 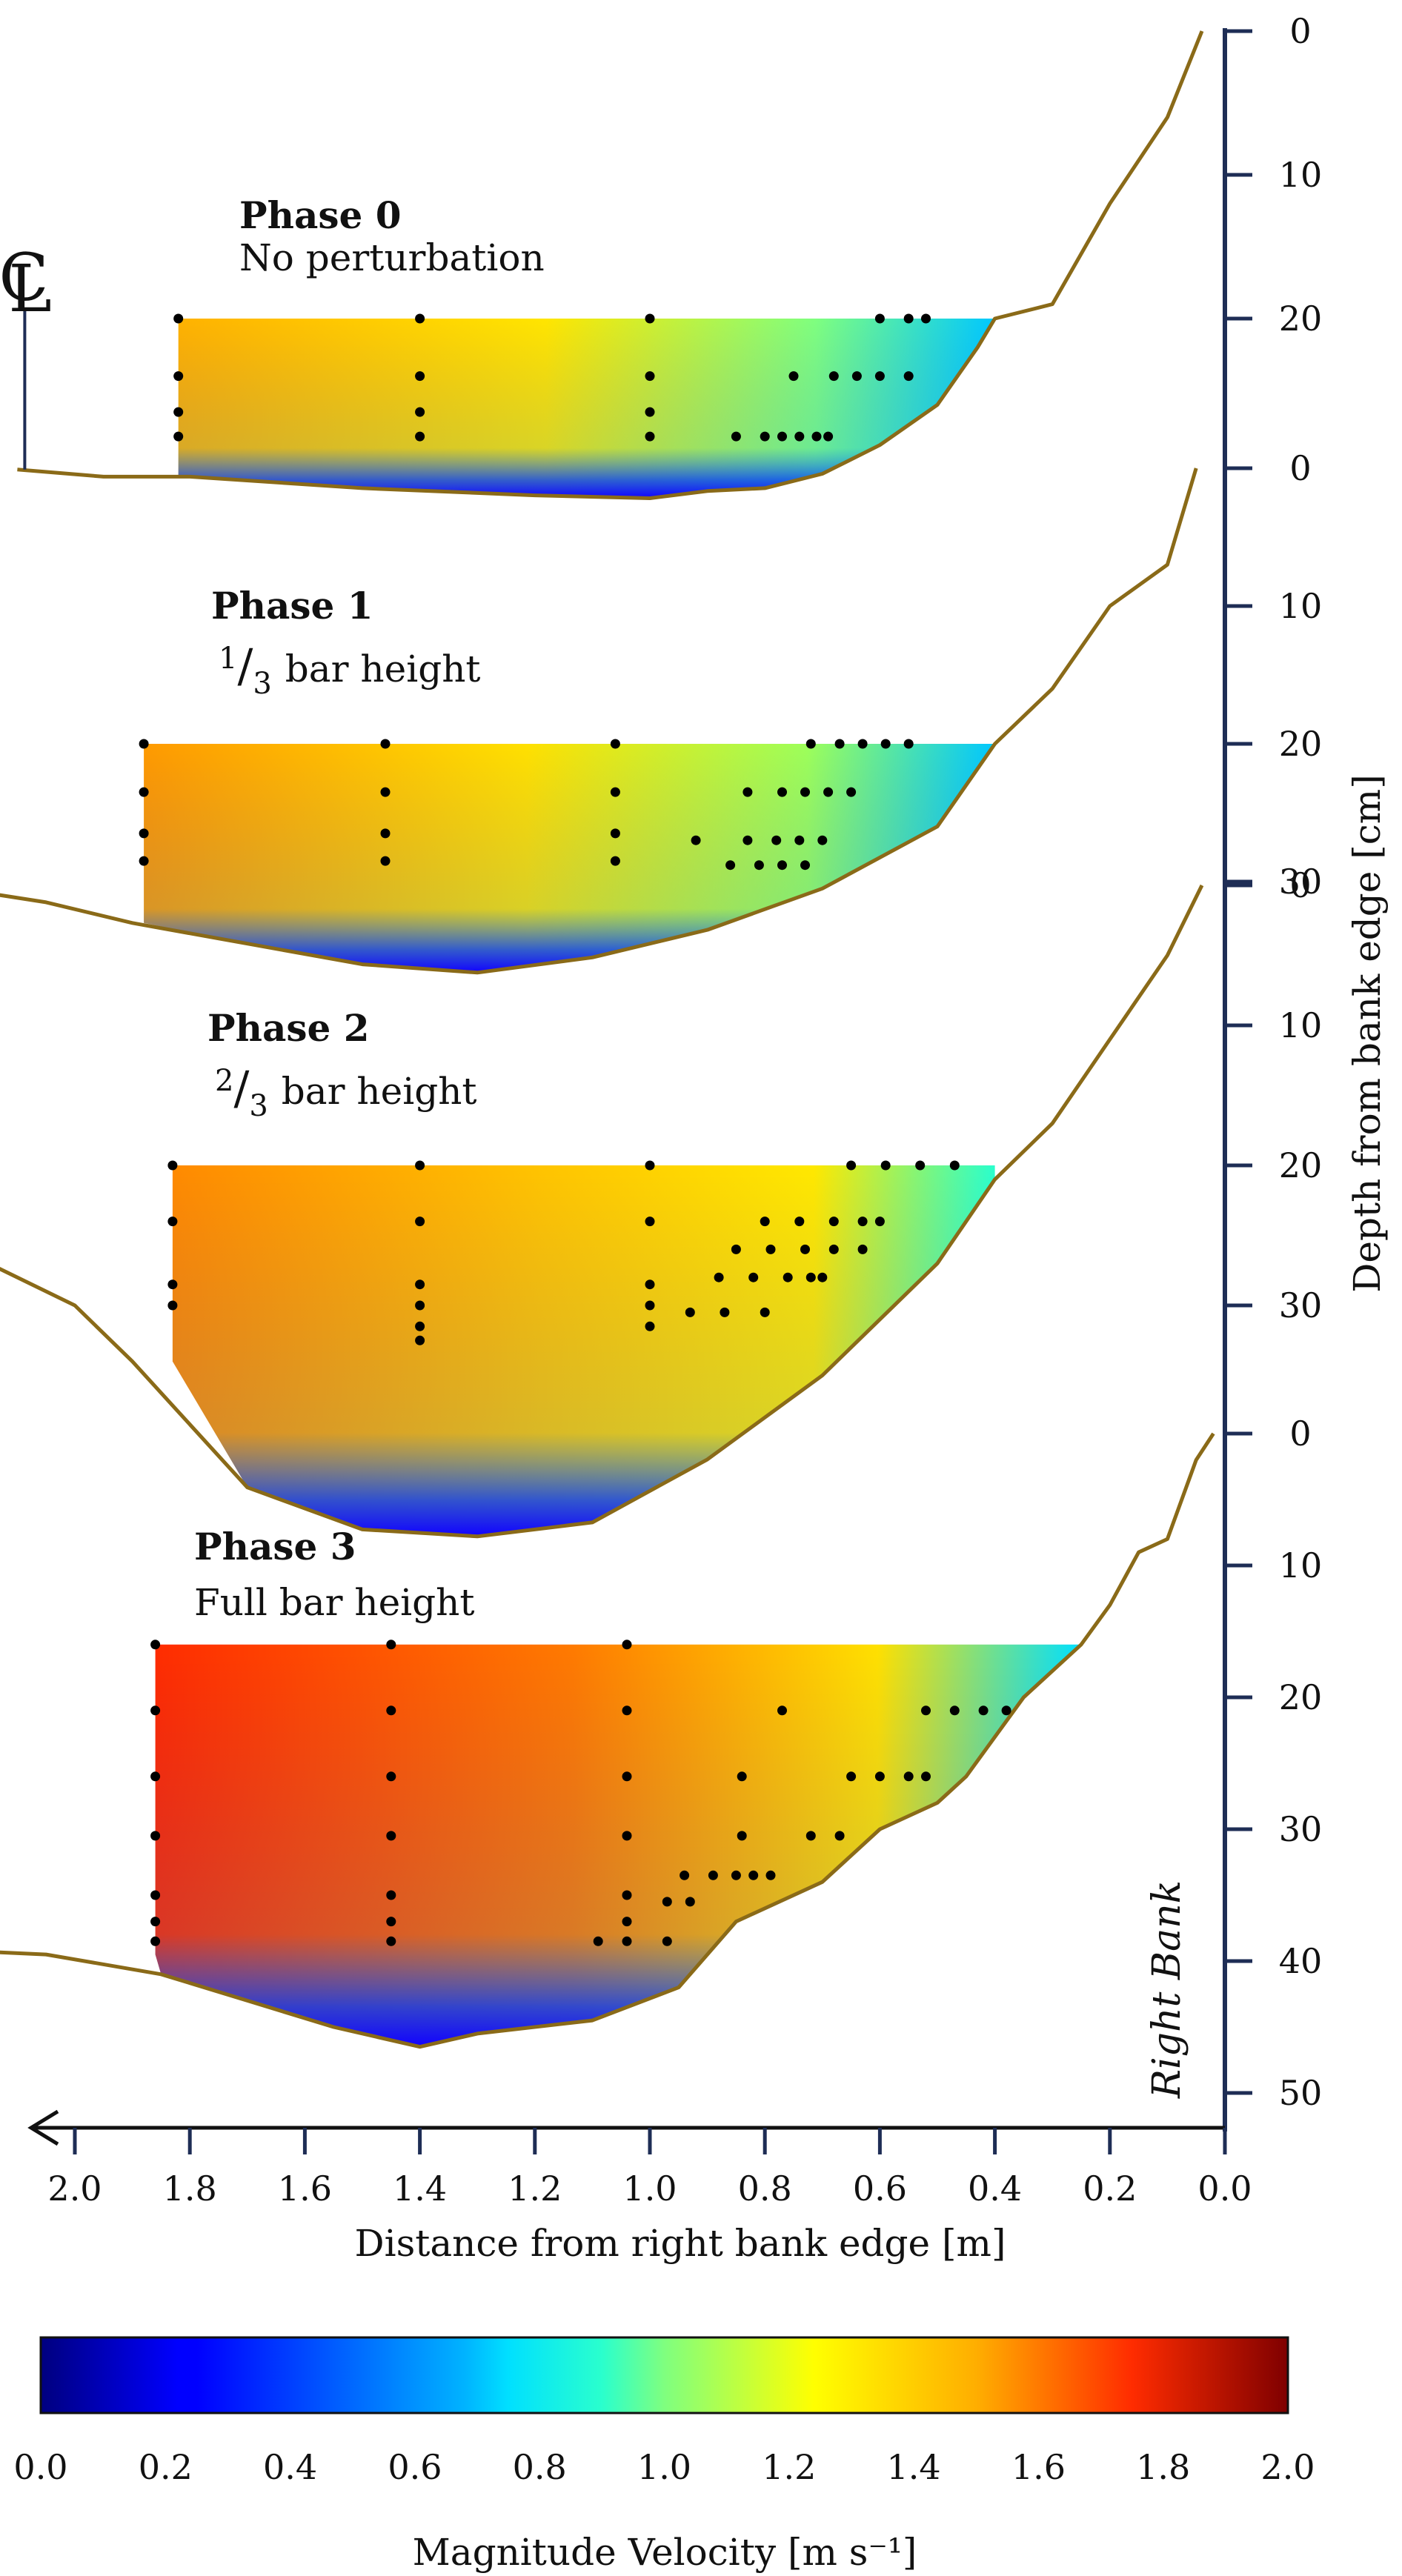 I want to click on axis-arrow-head, so click(x=43, y=2127).